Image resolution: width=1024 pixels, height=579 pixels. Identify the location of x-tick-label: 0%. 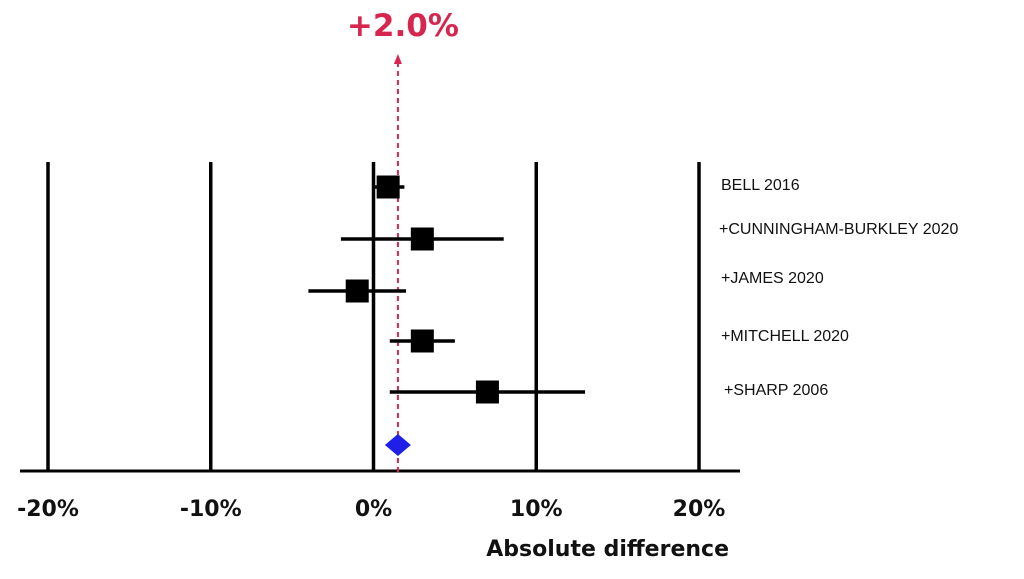
(373, 509).